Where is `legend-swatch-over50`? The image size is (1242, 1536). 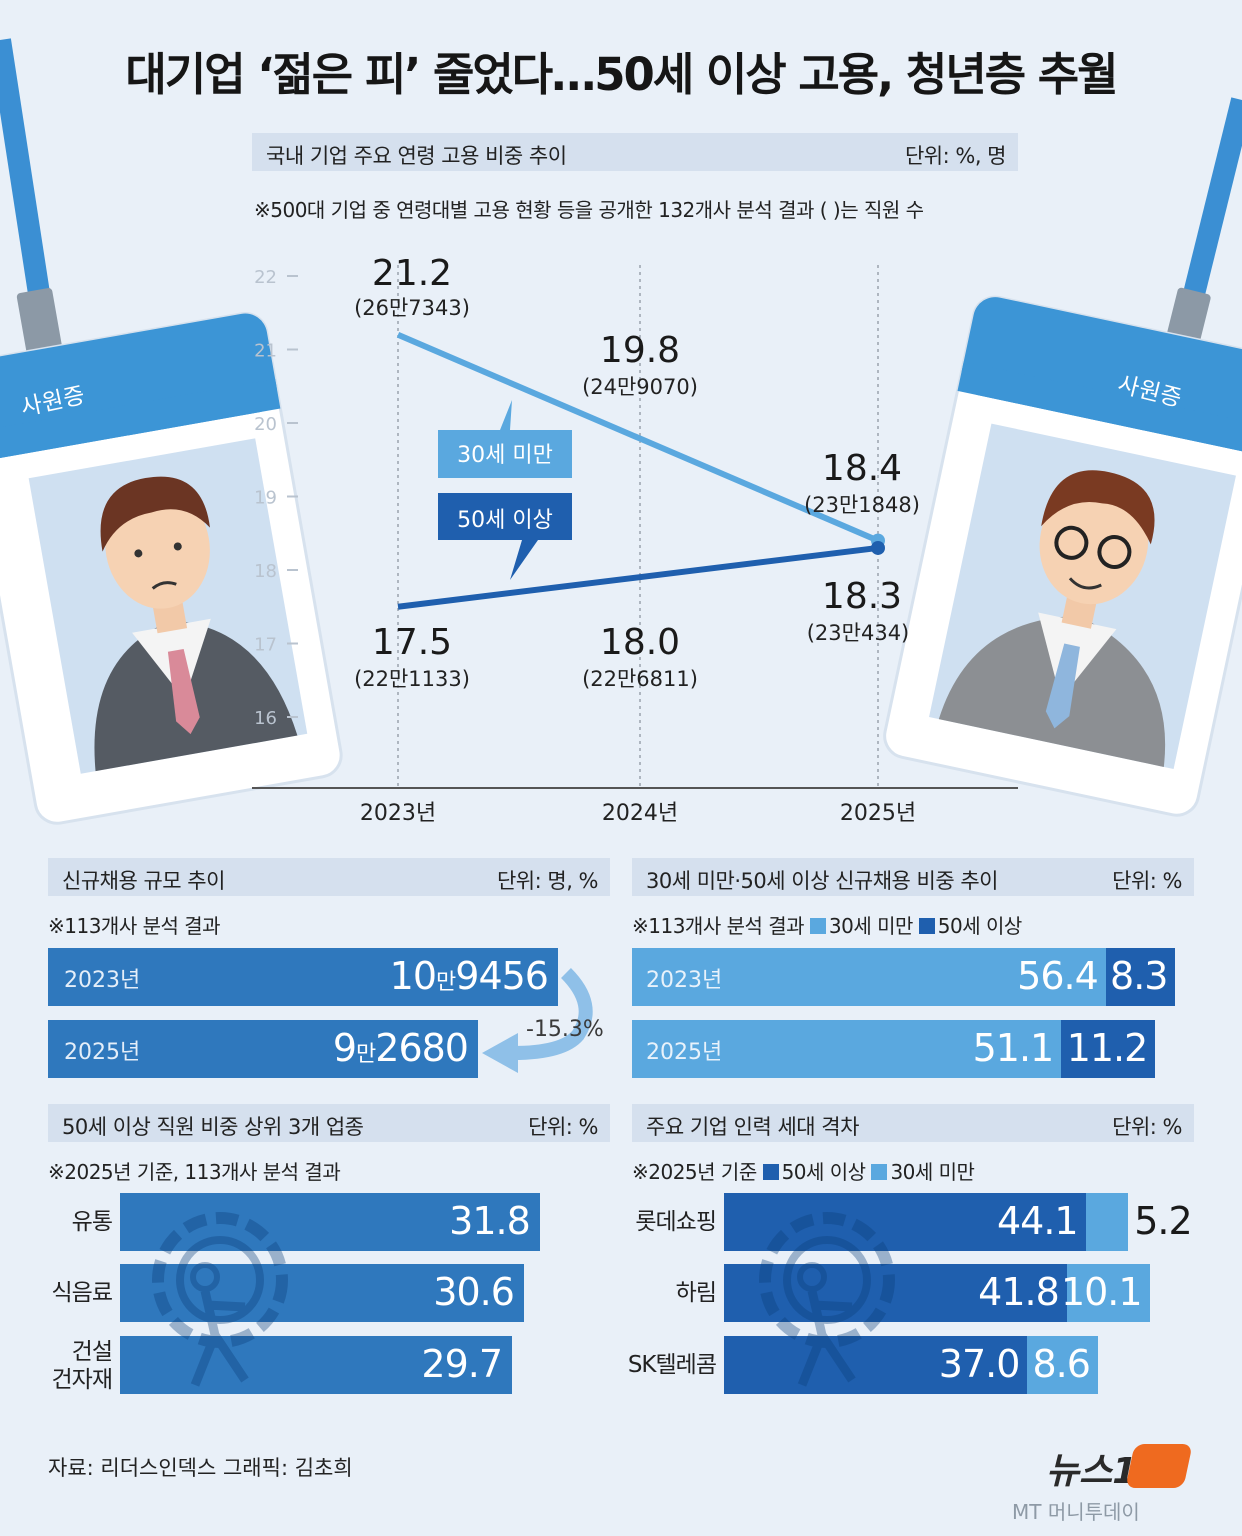 legend-swatch-over50 is located at coordinates (926, 926).